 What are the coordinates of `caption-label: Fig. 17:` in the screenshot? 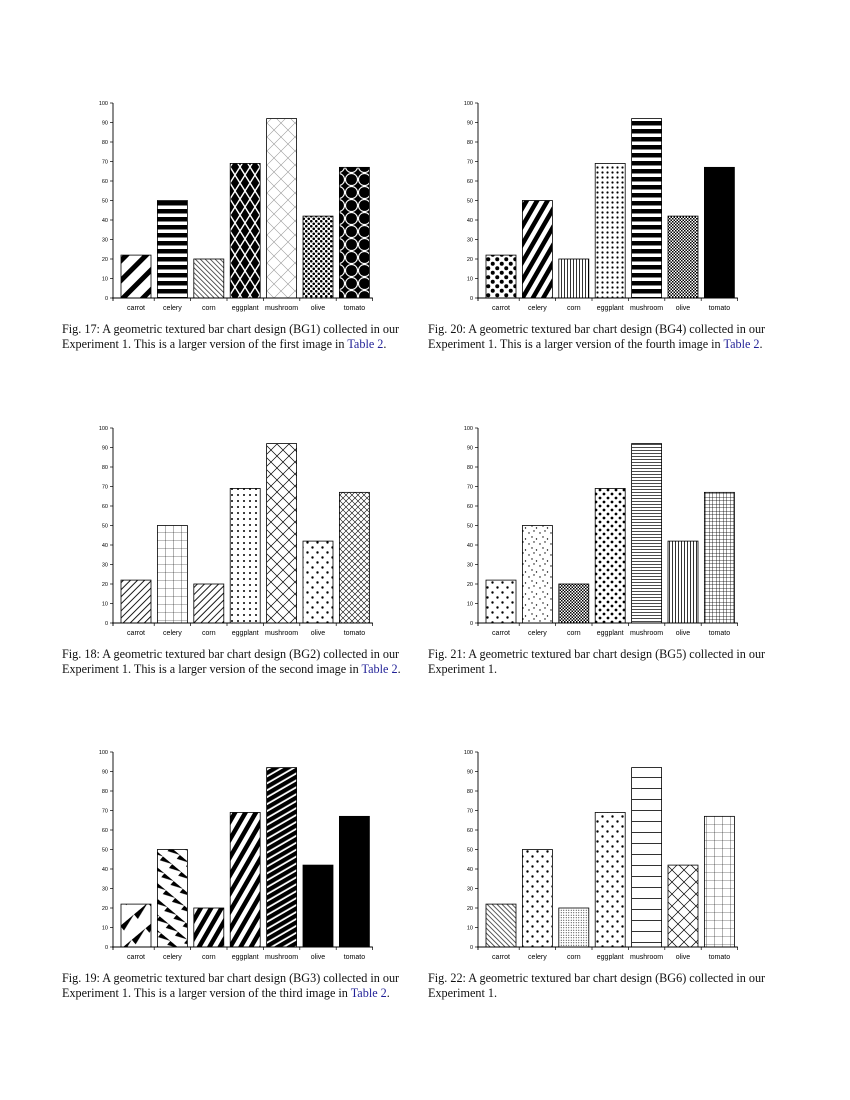 It's located at (81, 329).